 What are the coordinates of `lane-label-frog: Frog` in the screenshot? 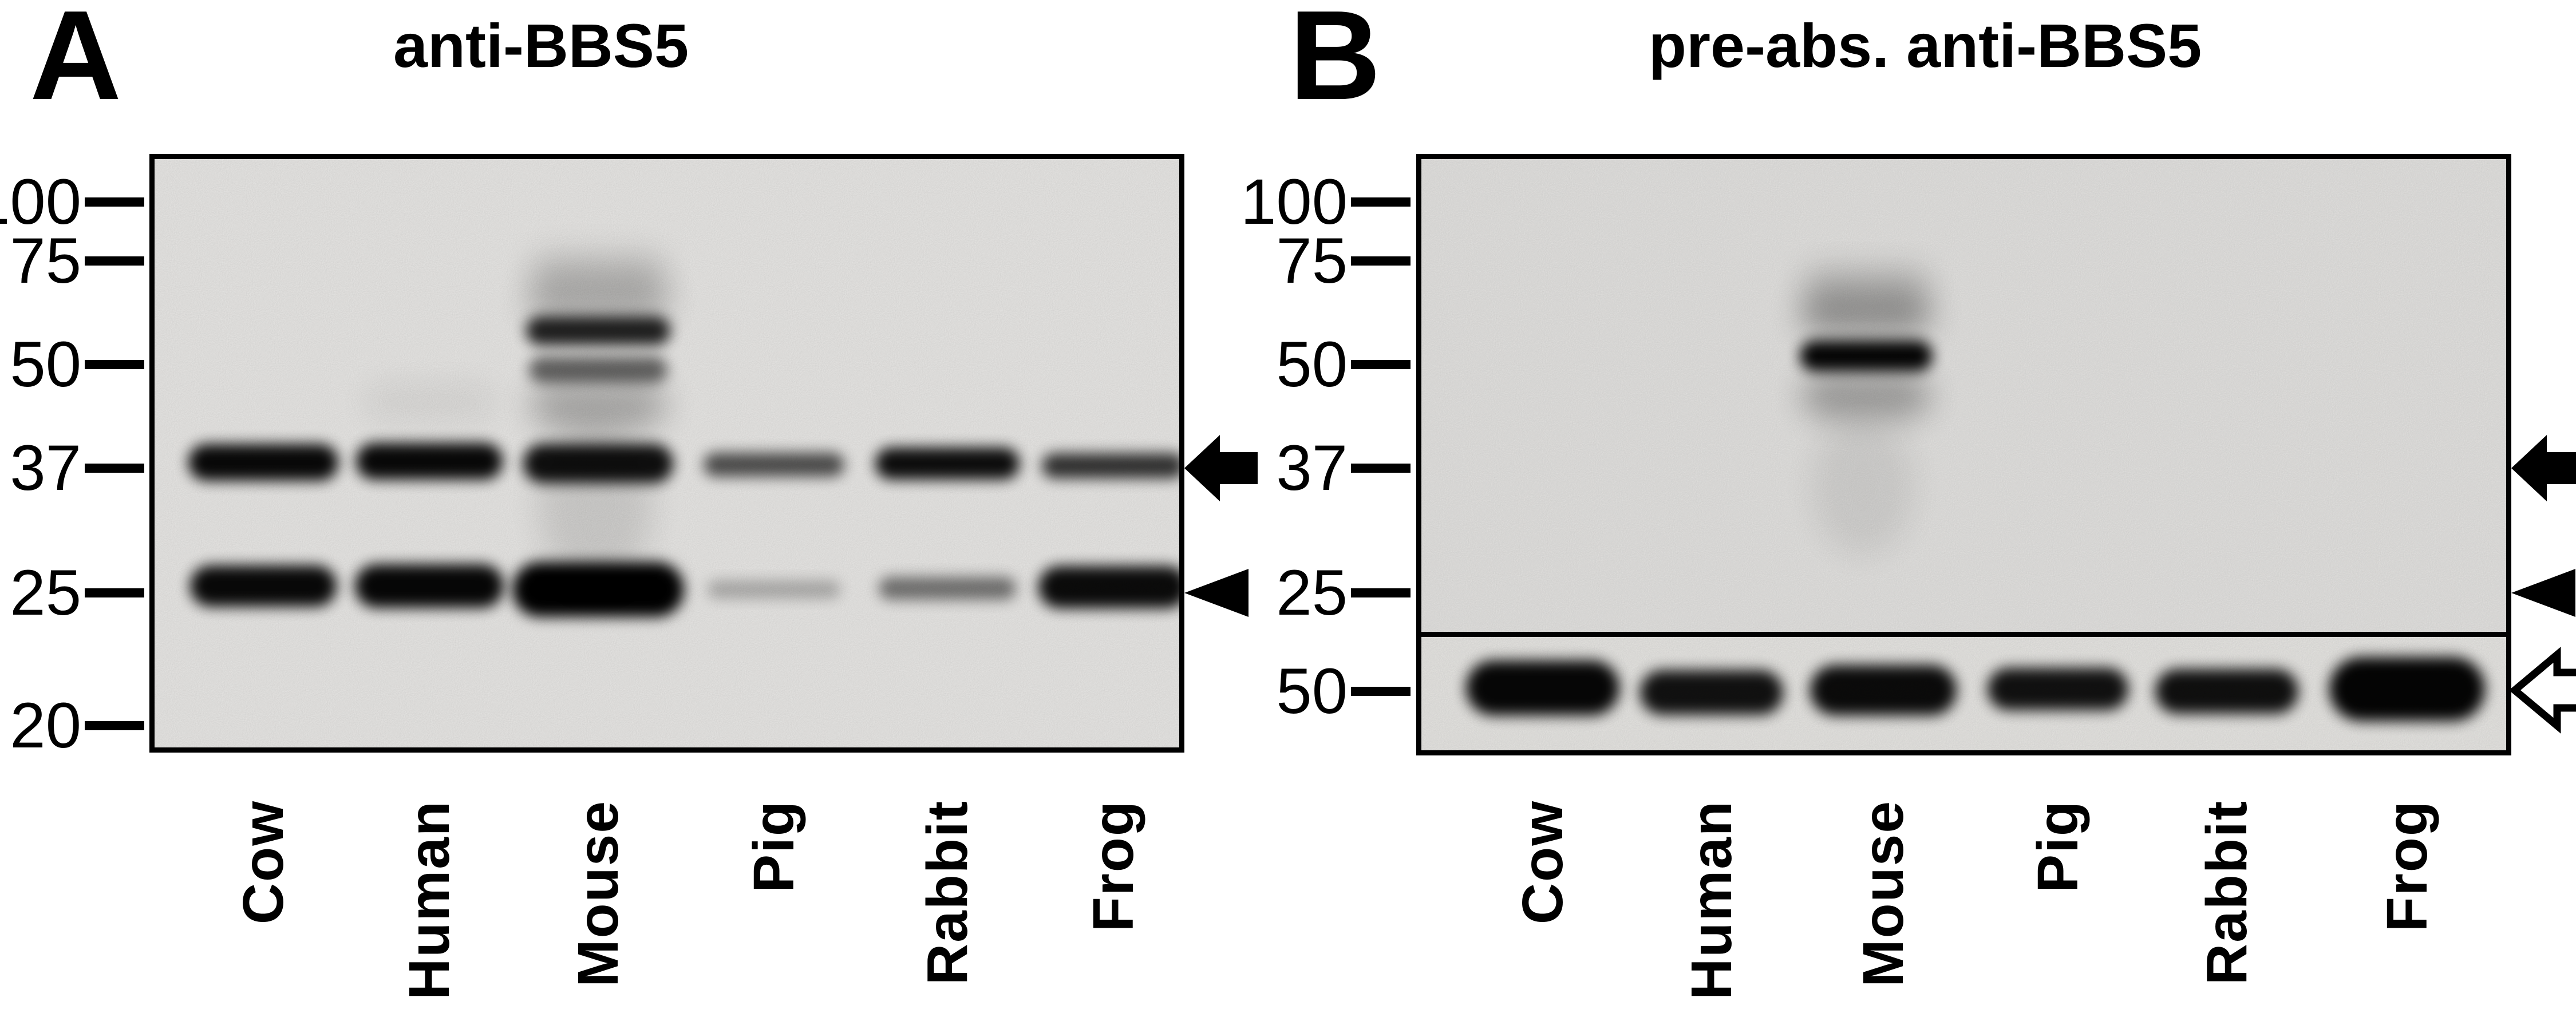 It's located at (2407, 866).